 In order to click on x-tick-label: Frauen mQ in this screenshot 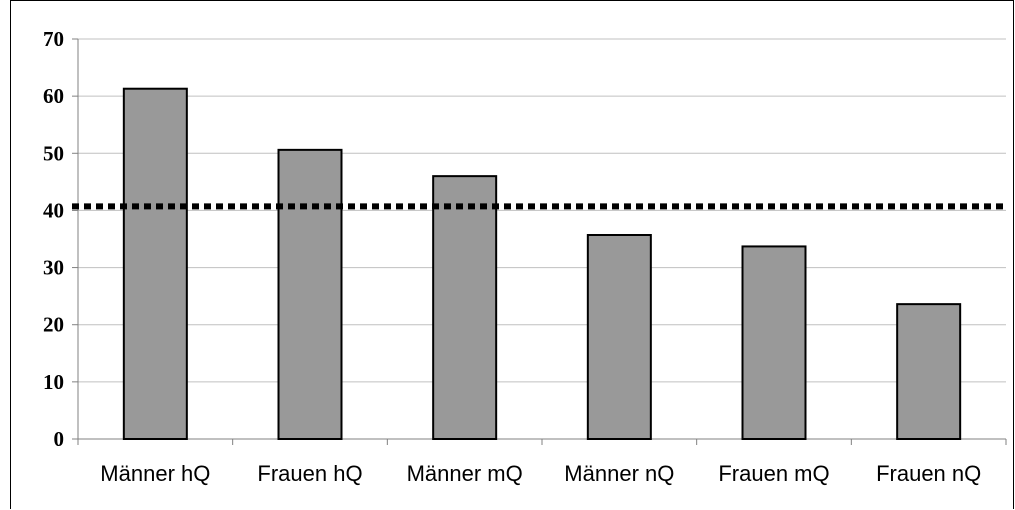, I will do `click(773, 473)`.